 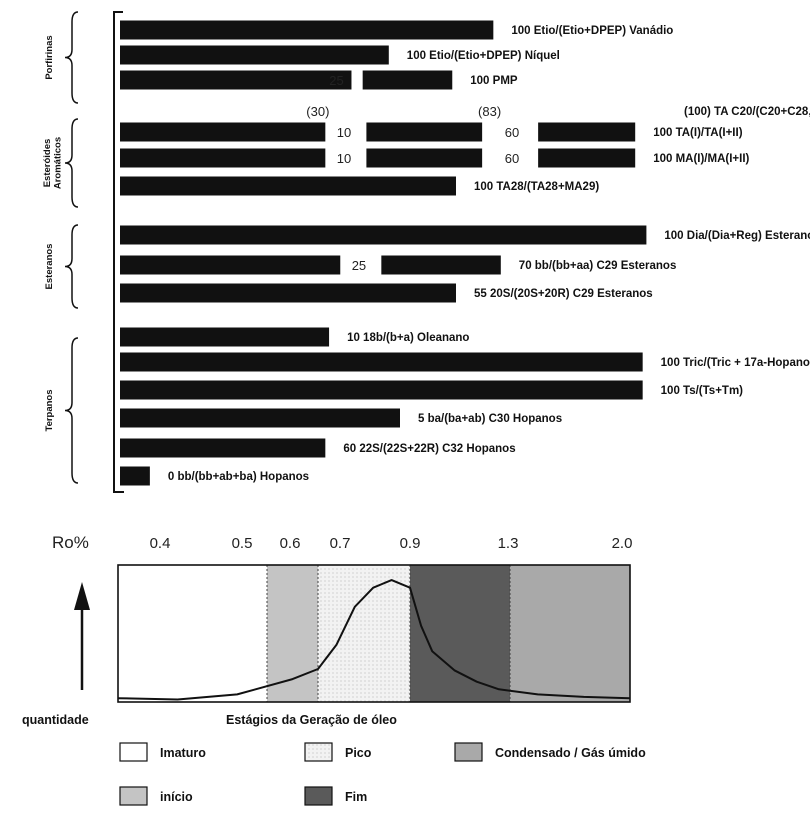 I want to click on bar-row-label: 60 22S/(22S+22R) C32 Hopanos, so click(x=429, y=449).